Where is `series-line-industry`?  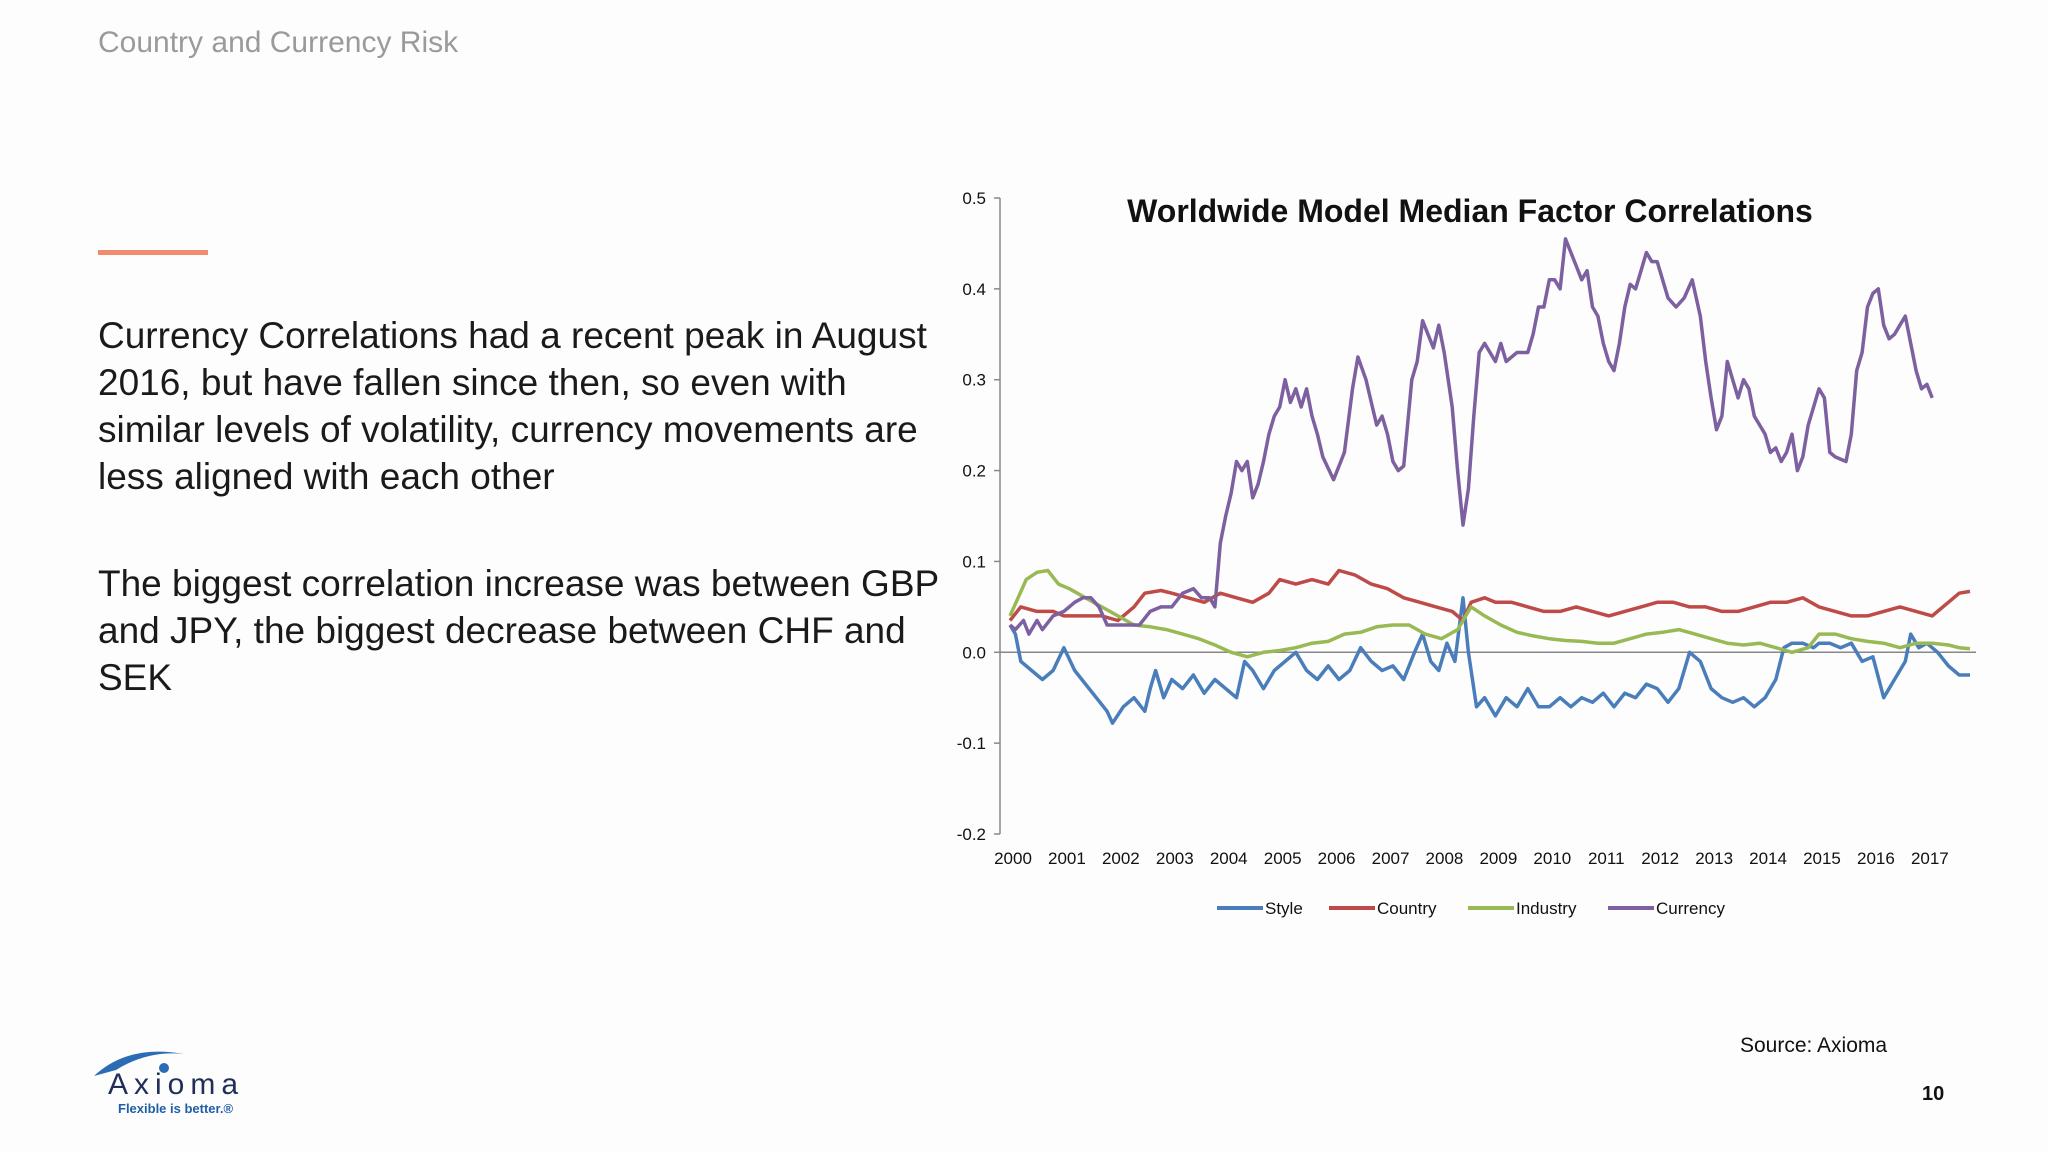
series-line-industry is located at coordinates (1489, 613).